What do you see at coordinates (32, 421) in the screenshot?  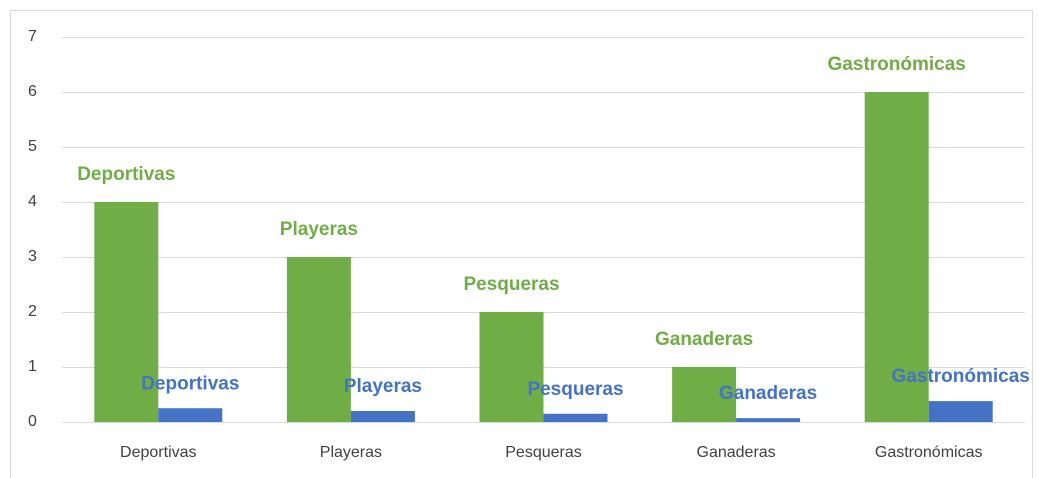 I see `y-tick-label: 0` at bounding box center [32, 421].